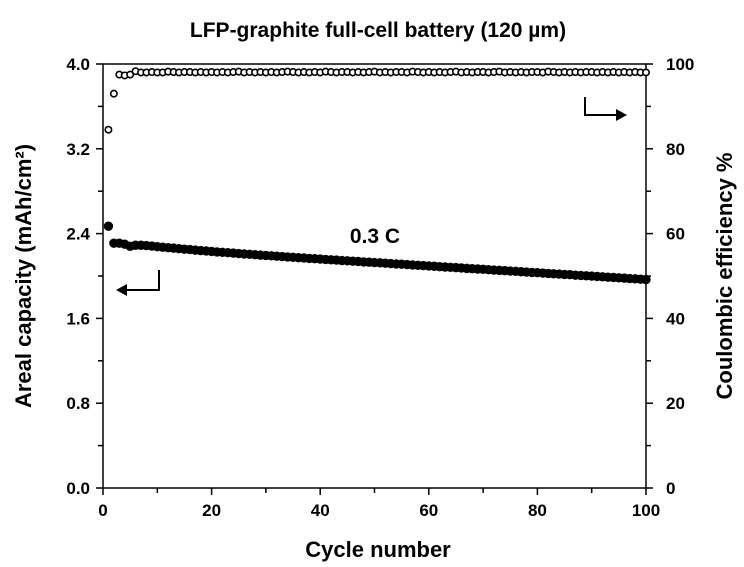  What do you see at coordinates (537, 510) in the screenshot?
I see `x-tick-label: 80` at bounding box center [537, 510].